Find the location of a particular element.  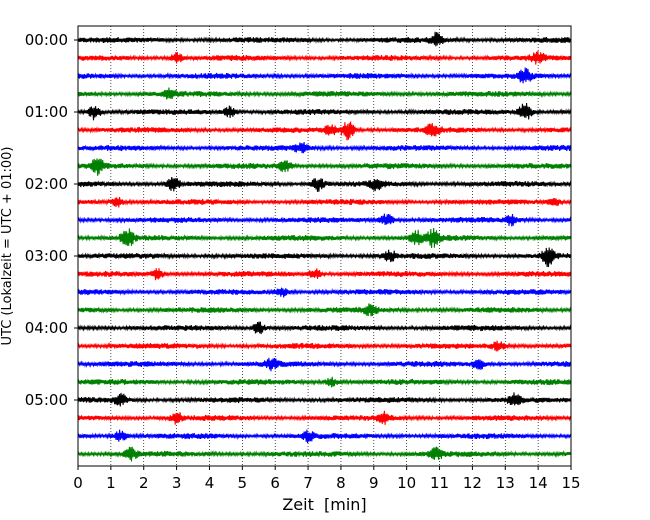

x-tick-label: 4 is located at coordinates (210, 483).